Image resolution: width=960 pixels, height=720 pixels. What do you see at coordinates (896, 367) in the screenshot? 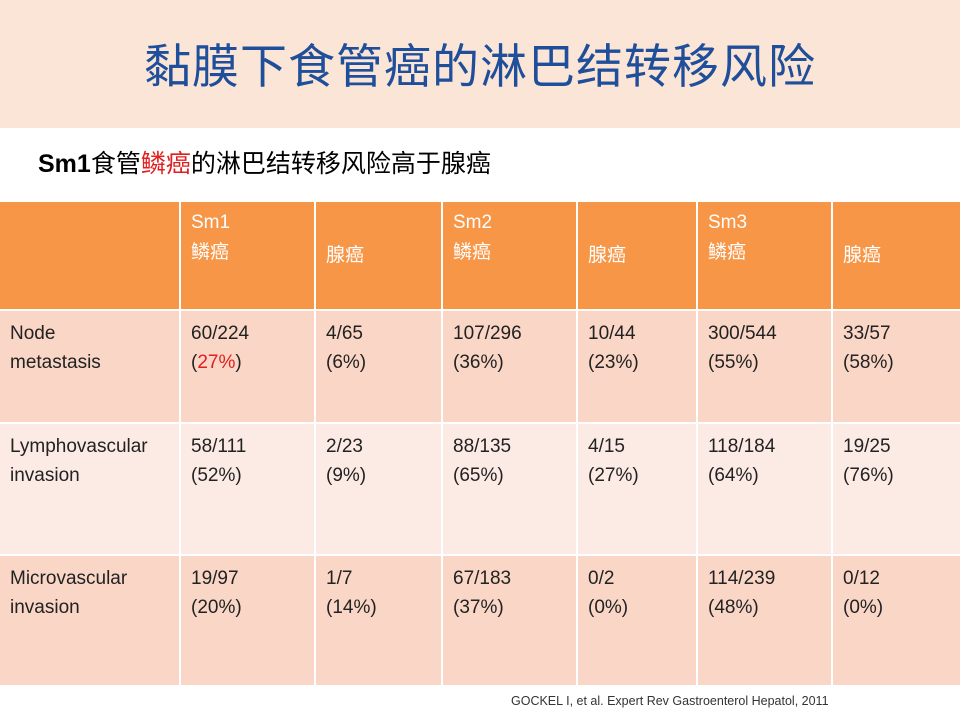
I see `table-cell: 33/57 (58%)` at bounding box center [896, 367].